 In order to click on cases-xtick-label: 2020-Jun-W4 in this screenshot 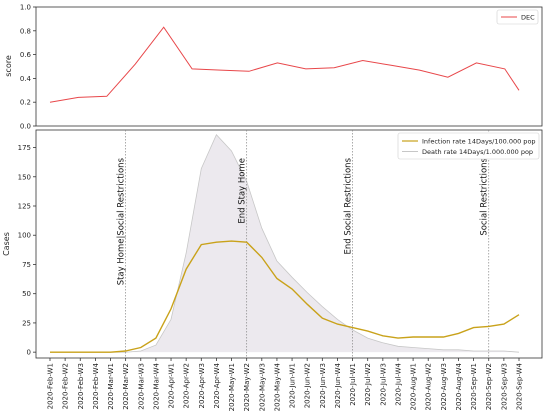, I will do `click(338, 385)`.